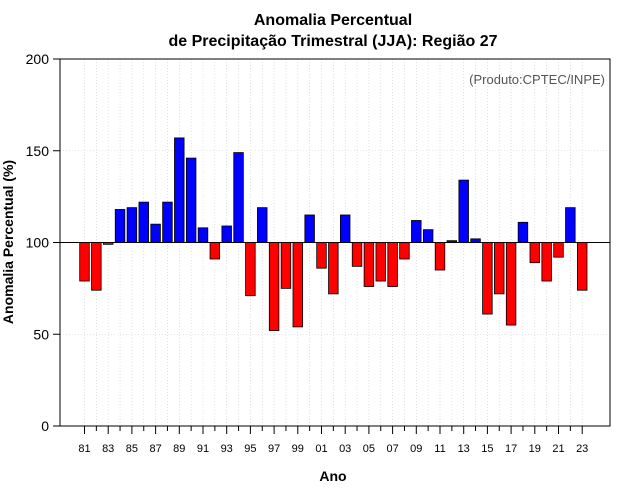 The image size is (640, 500). I want to click on x-tick-label: 81, so click(84, 449).